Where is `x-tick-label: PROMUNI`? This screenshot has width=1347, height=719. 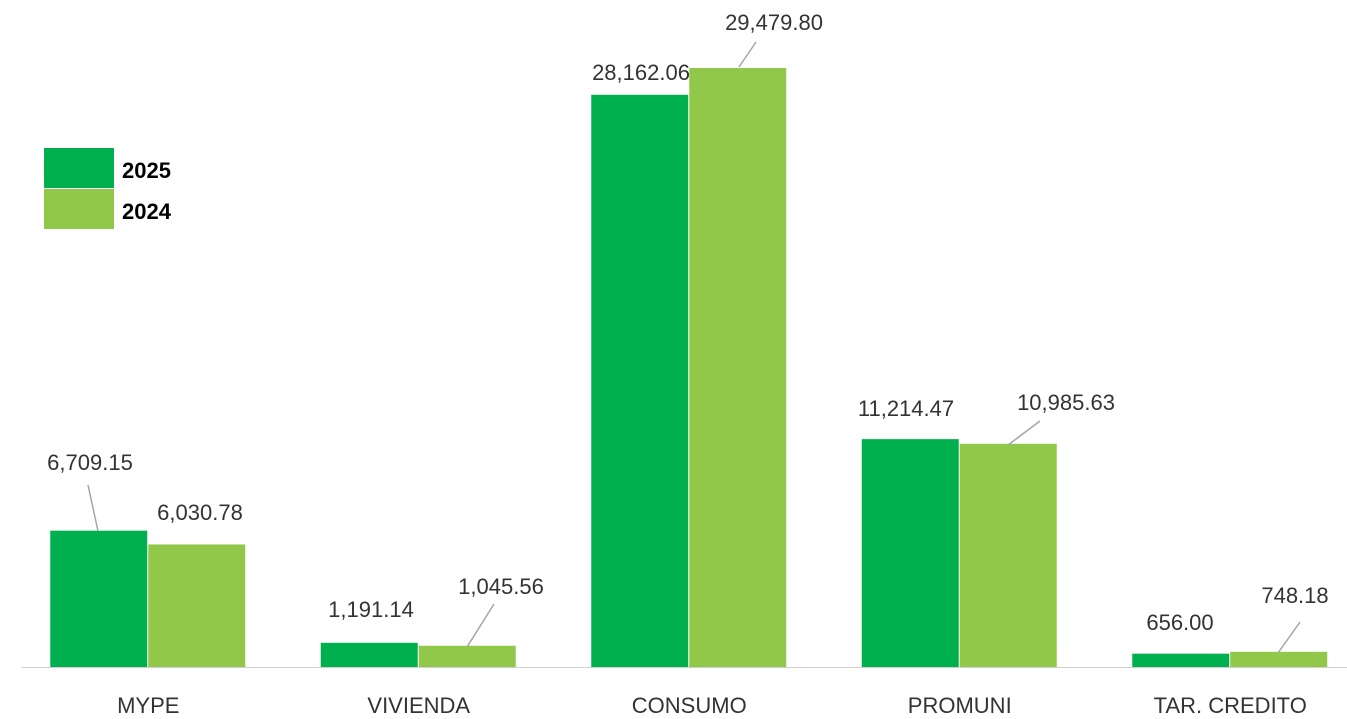 x-tick-label: PROMUNI is located at coordinates (960, 705).